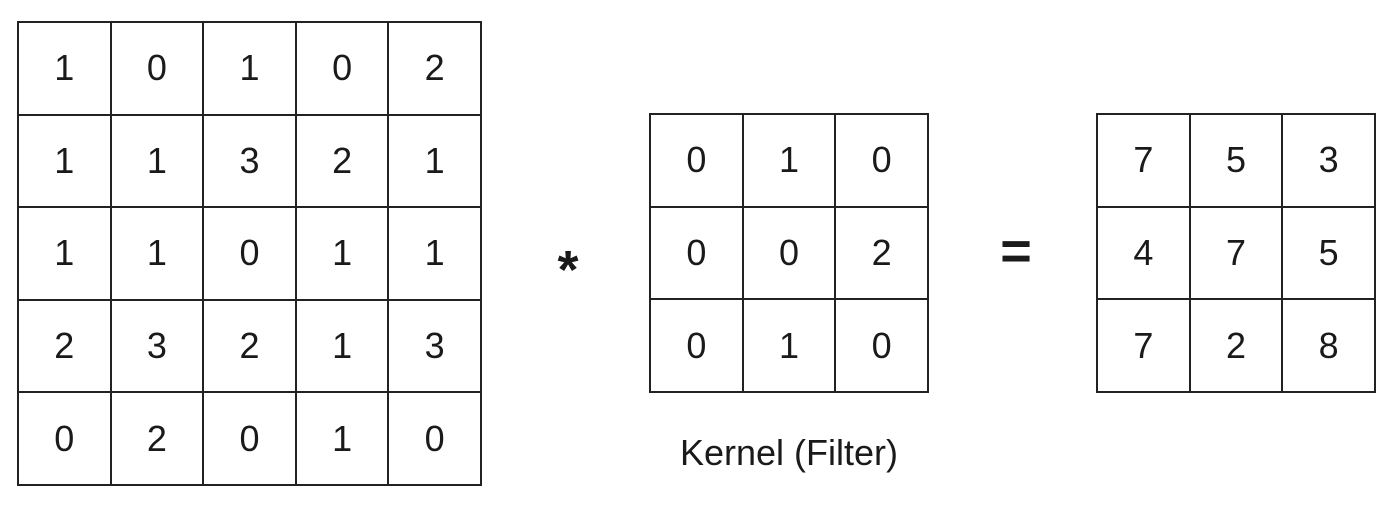  I want to click on output-matrix: 7 5 3 4 7 5 7 2 8, so click(1236, 253).